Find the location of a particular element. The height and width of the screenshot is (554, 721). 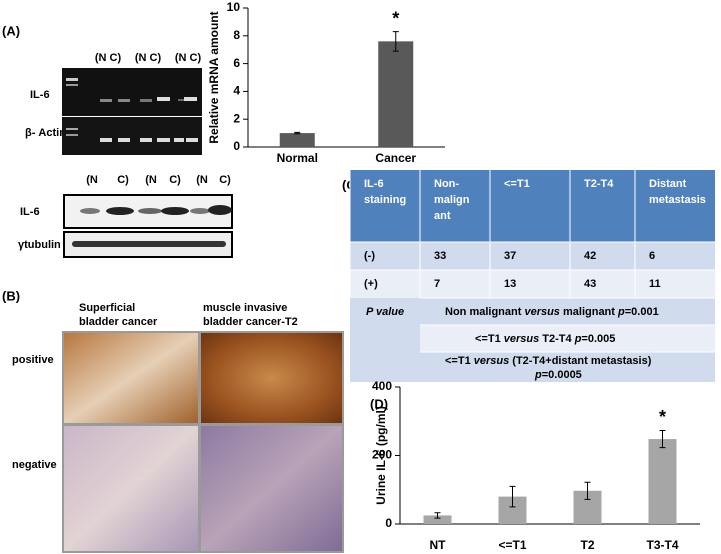

y-axis-label: Relative mRNA amount is located at coordinates (214, 77).